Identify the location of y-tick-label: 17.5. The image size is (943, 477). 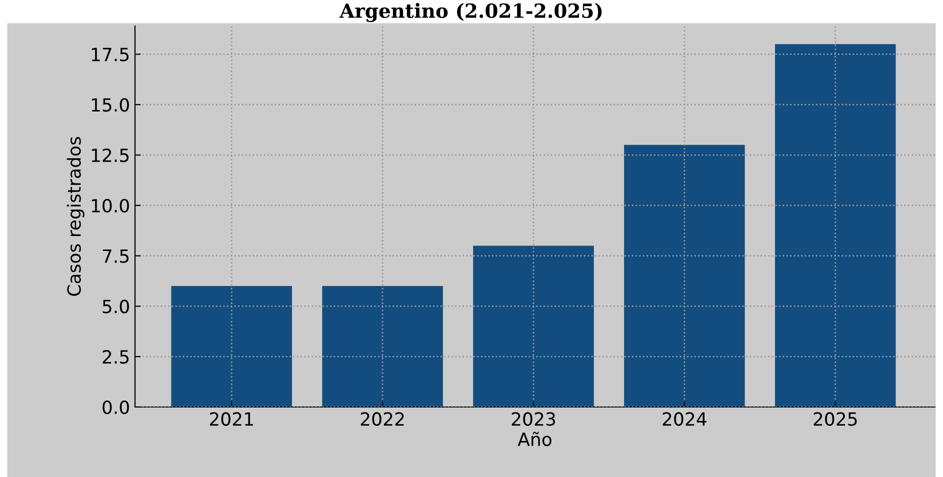
(110, 55).